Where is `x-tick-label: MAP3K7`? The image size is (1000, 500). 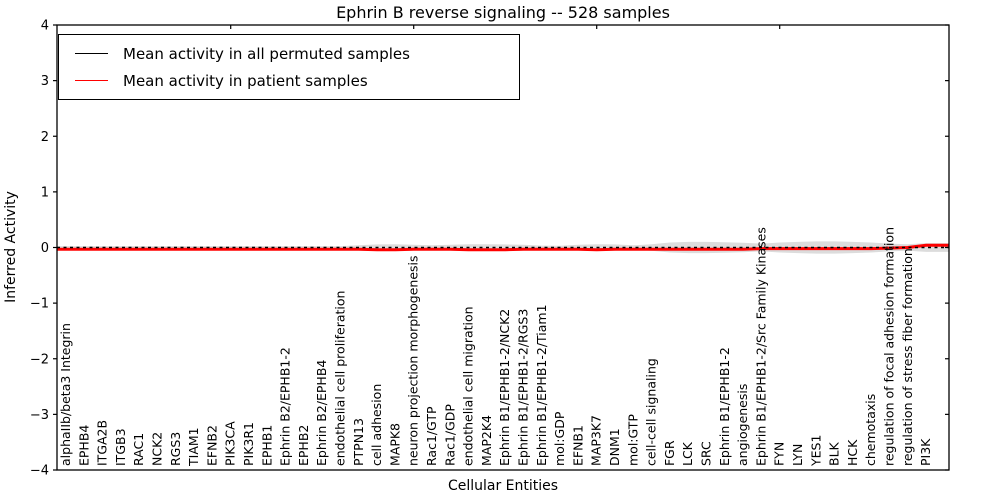 x-tick-label: MAP3K7 is located at coordinates (596, 440).